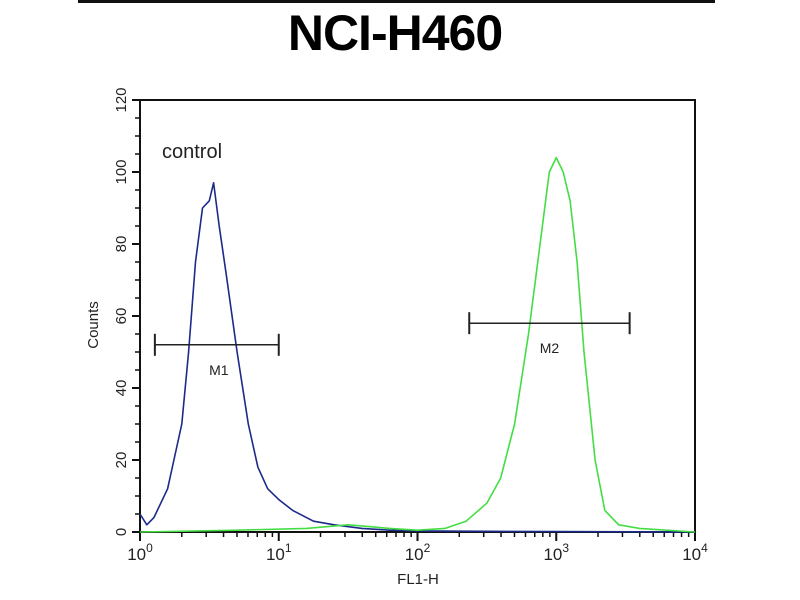 The image size is (800, 600). What do you see at coordinates (279, 552) in the screenshot?
I see `x-tick-label: 10¹` at bounding box center [279, 552].